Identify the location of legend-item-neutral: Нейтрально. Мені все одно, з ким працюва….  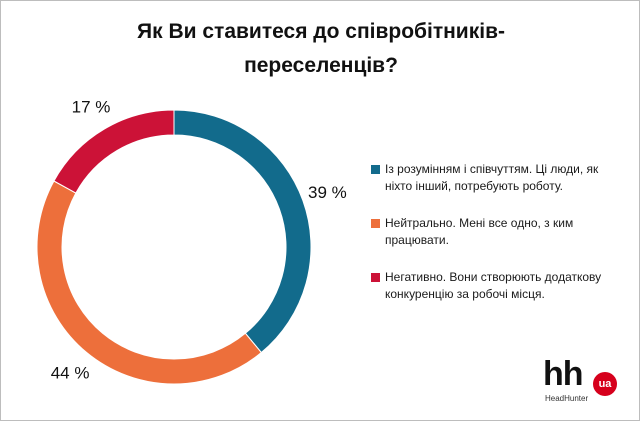
(491, 232).